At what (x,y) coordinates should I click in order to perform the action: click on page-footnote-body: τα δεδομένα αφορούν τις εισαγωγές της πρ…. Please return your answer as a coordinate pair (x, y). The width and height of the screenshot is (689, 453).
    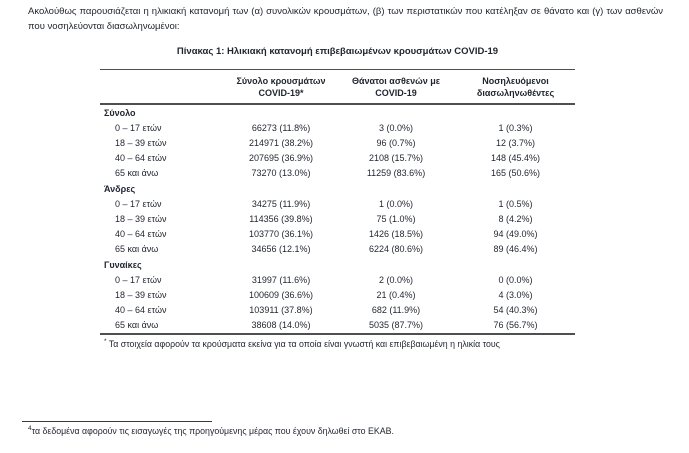
    Looking at the image, I should click on (212, 431).